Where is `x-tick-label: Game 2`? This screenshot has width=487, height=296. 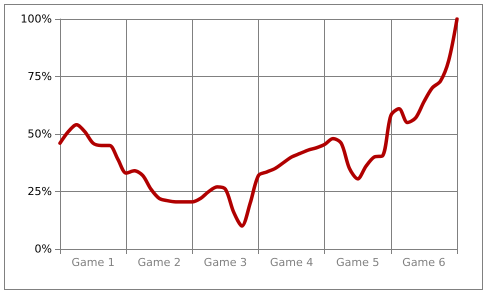 x-tick-label: Game 2 is located at coordinates (159, 262).